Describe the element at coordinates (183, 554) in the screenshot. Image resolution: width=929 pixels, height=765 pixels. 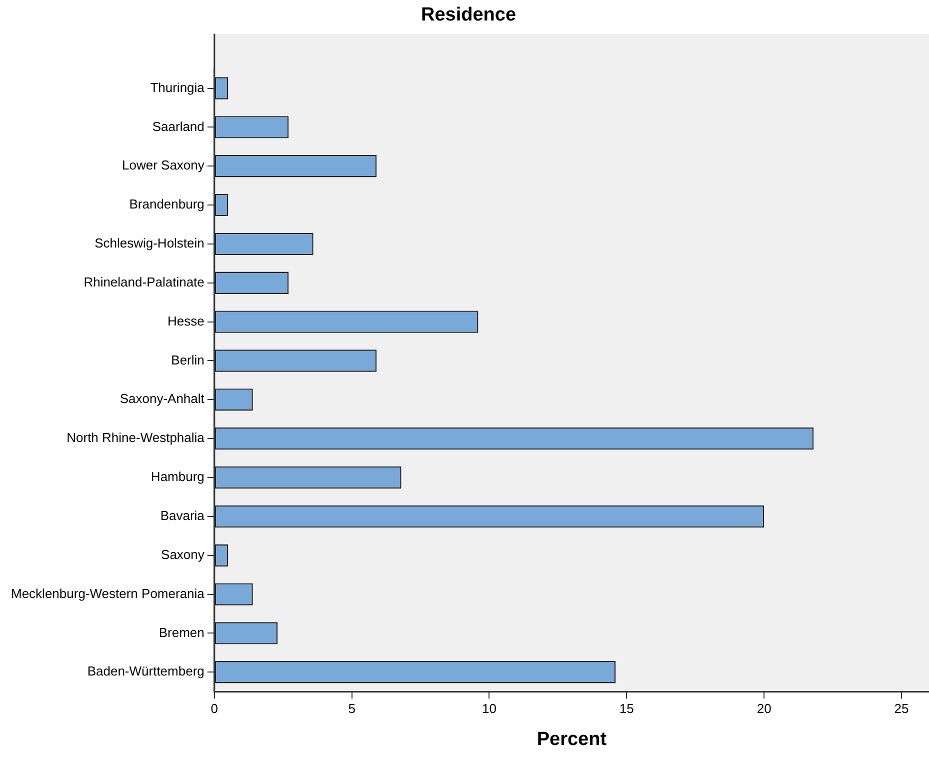
I see `y-tick-label: Saxony` at that location.